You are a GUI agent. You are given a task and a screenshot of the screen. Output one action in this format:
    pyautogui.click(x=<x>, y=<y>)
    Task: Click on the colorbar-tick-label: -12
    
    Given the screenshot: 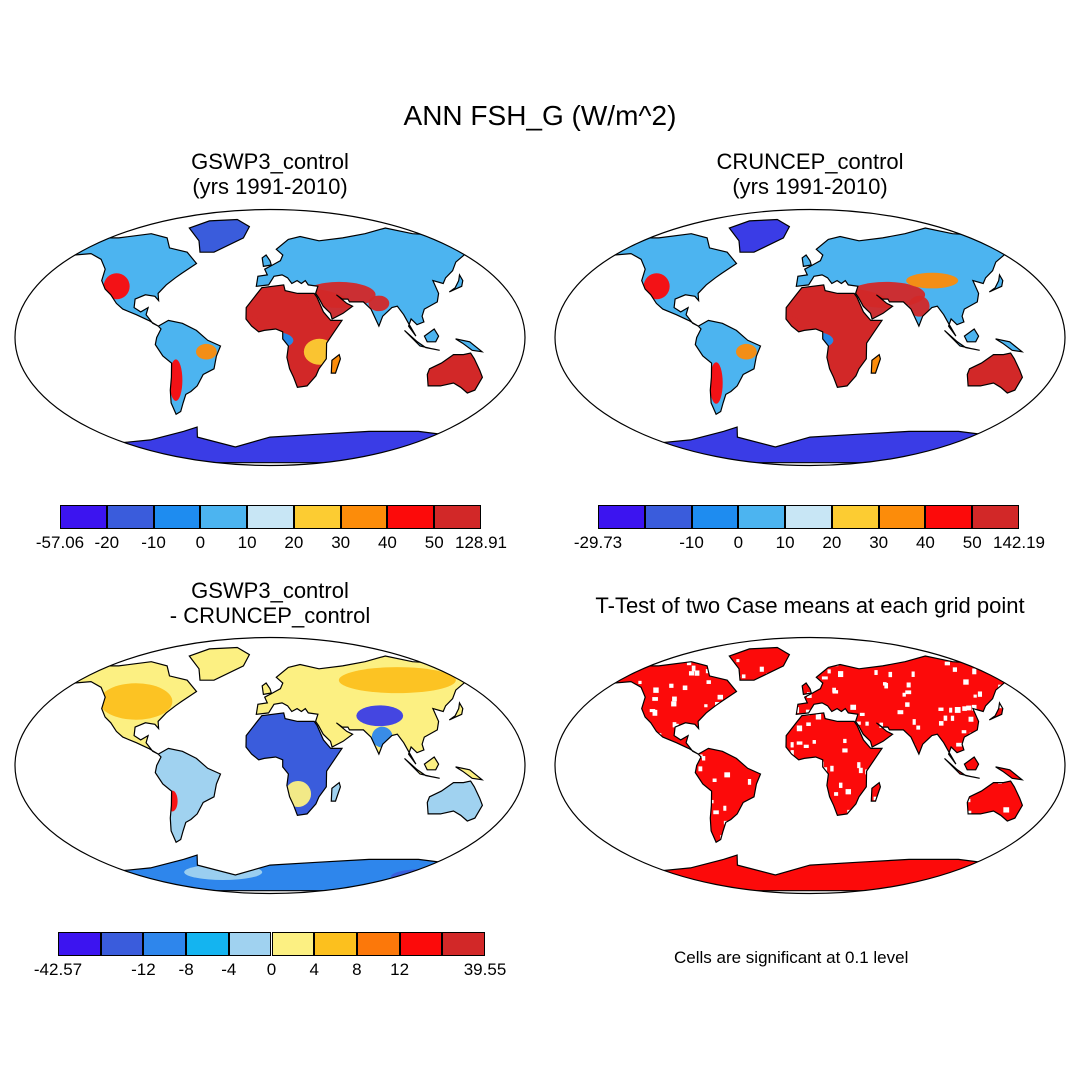 What is the action you would take?
    pyautogui.click(x=143, y=969)
    